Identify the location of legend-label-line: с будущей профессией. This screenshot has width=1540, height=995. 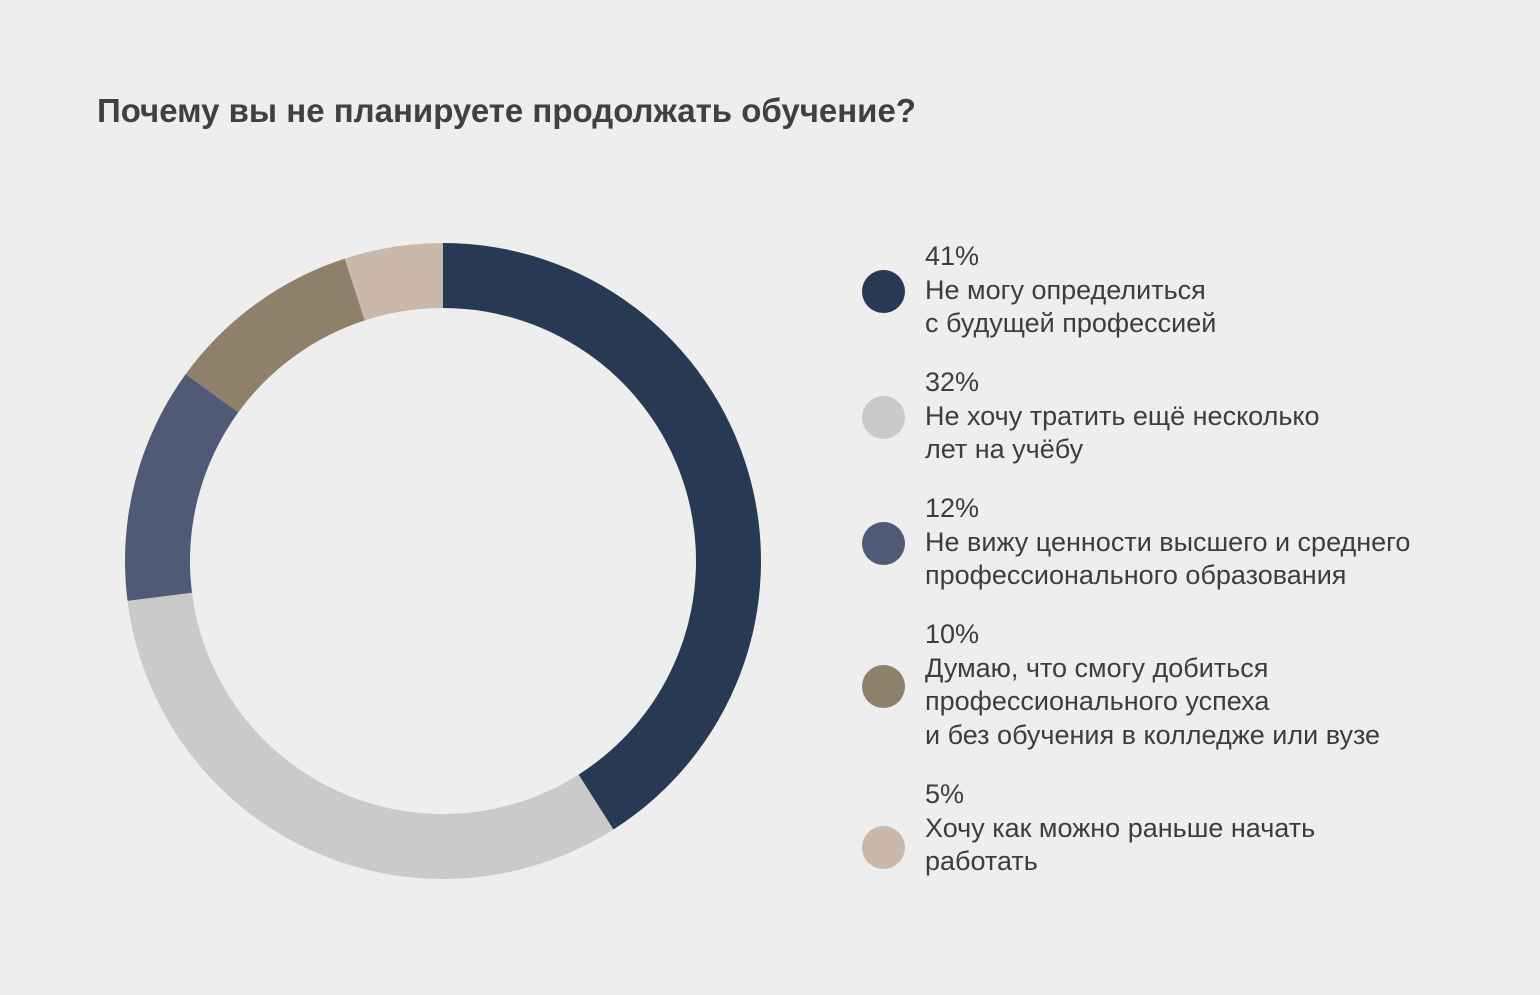
(1071, 323).